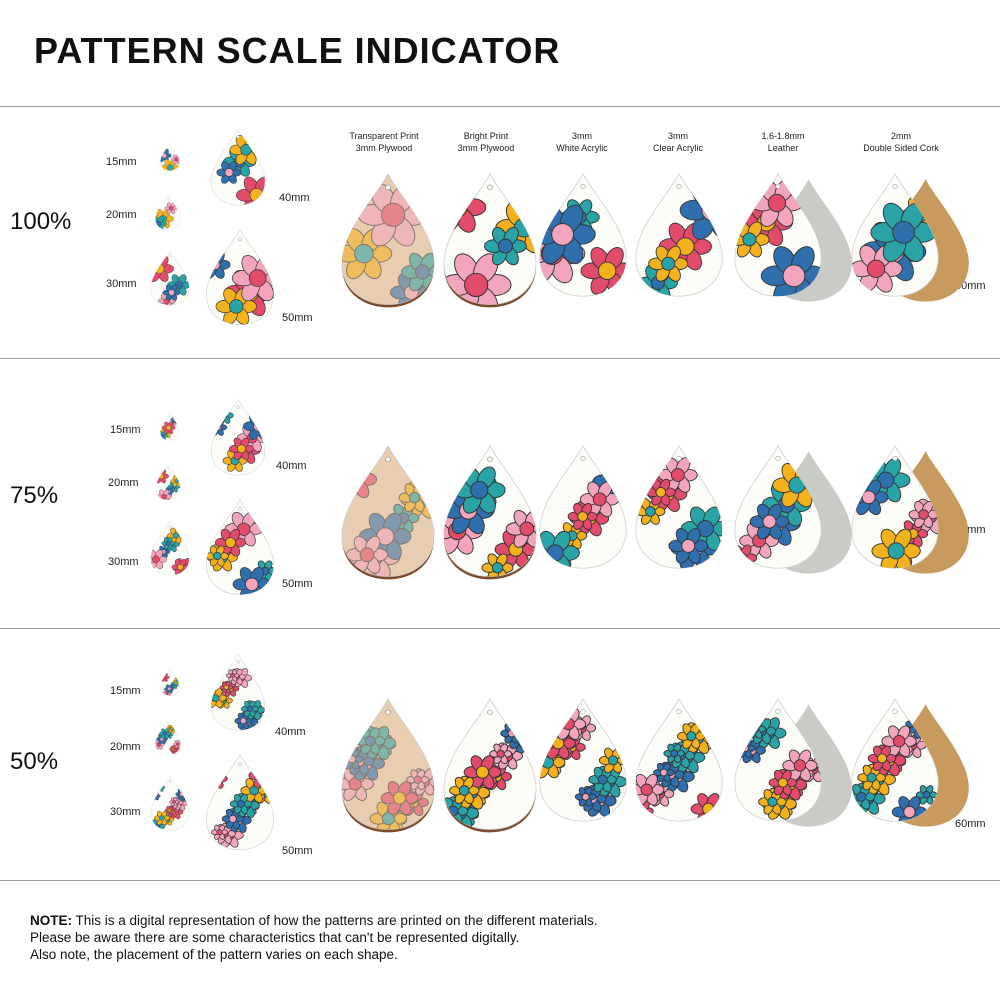 The width and height of the screenshot is (1000, 1000). I want to click on material-header-white-acrylic: 3mm White Acrylic, so click(582, 142).